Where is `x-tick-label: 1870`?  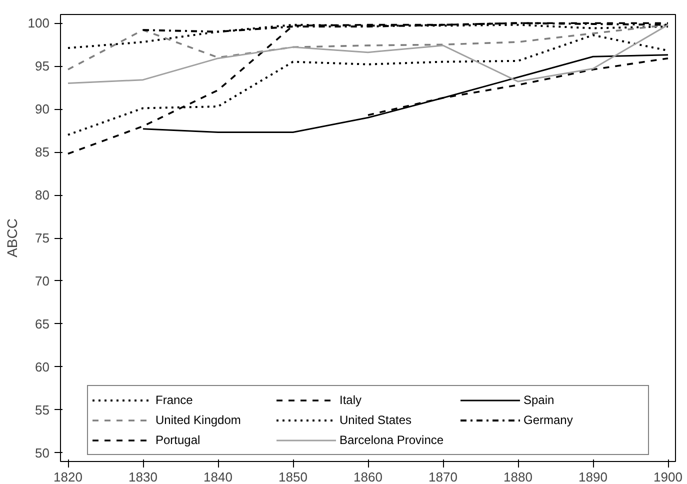
x-tick-label: 1870 is located at coordinates (443, 477).